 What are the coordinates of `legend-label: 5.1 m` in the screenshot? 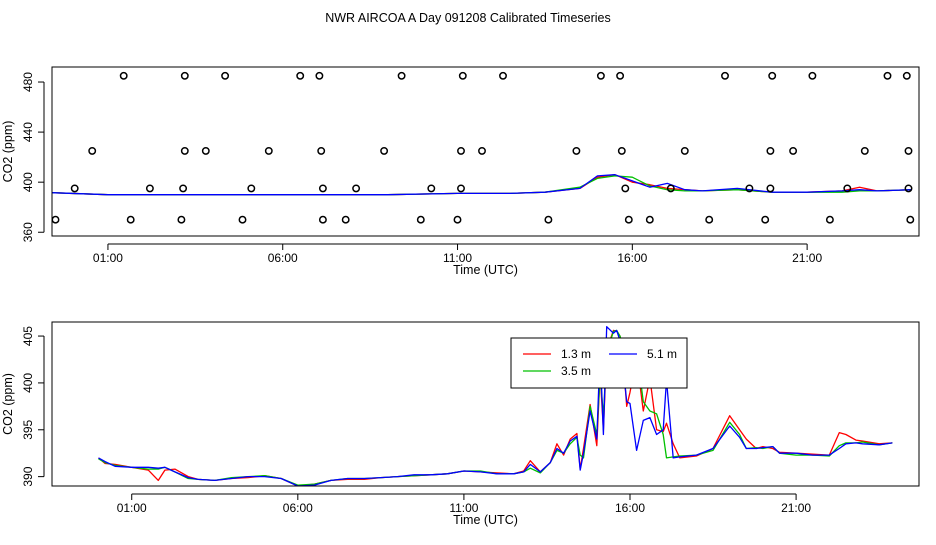 It's located at (662, 354).